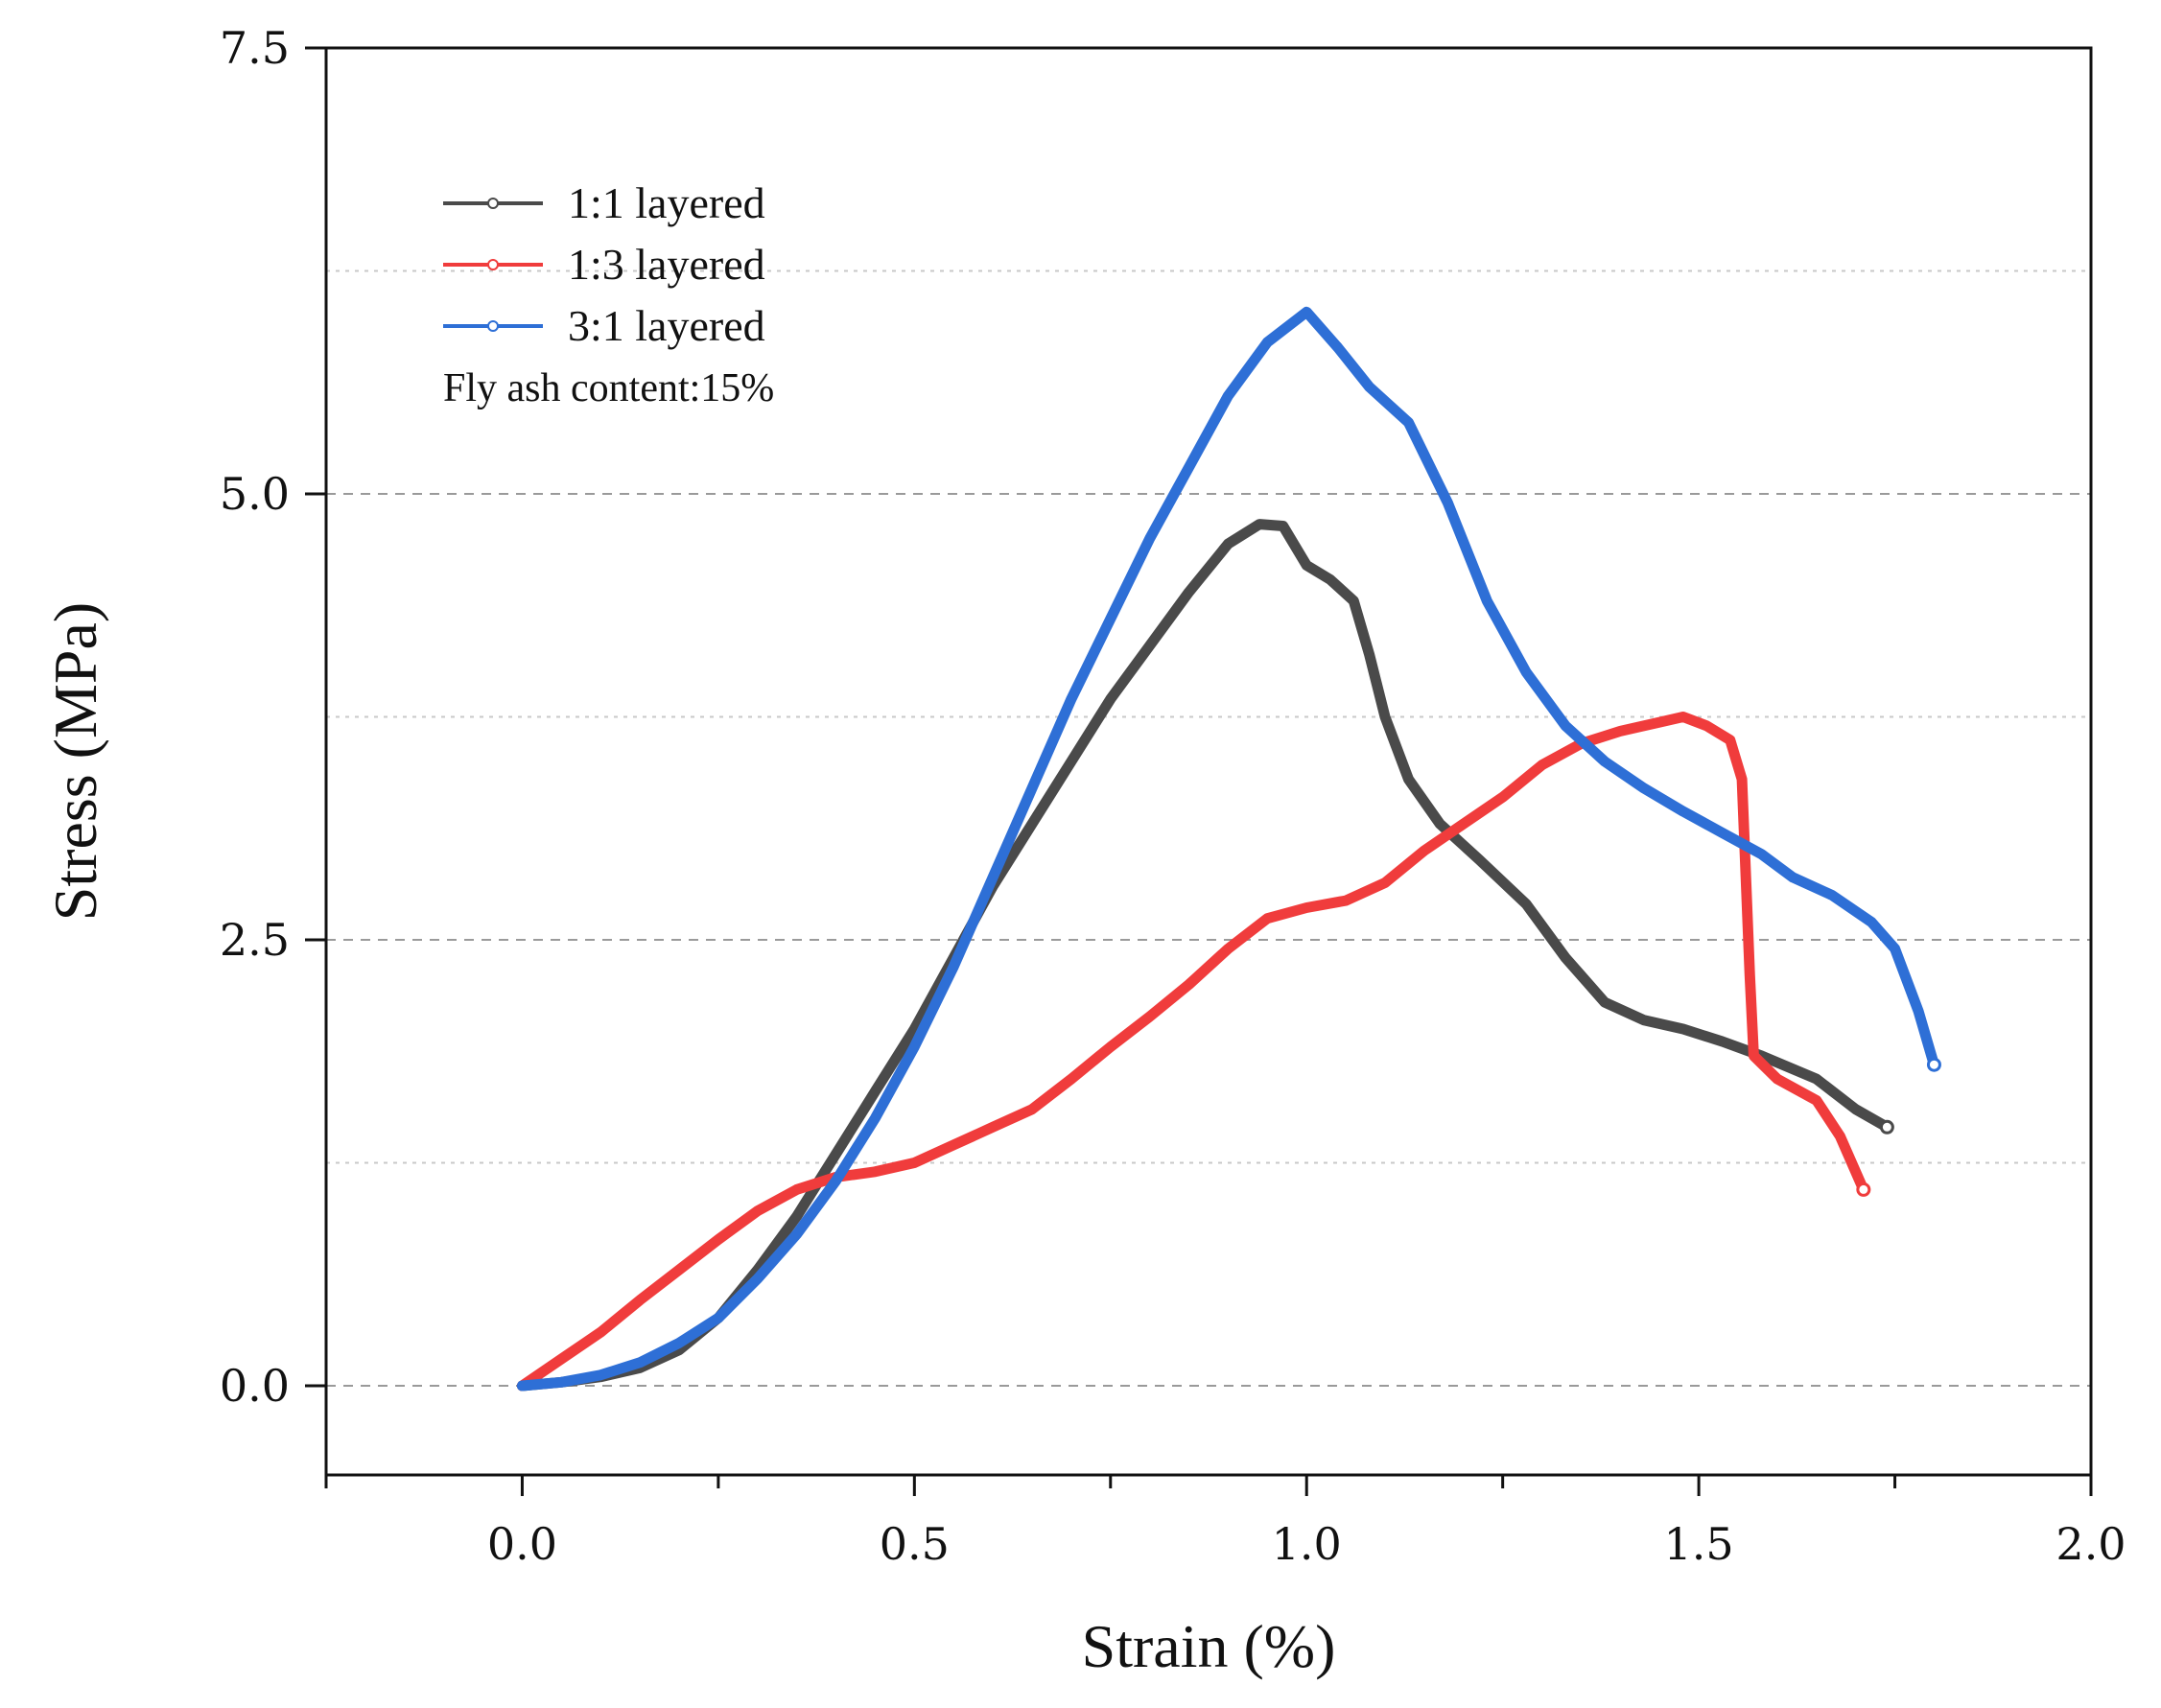  I want to click on legend-label: 1:3 layered, so click(666, 265).